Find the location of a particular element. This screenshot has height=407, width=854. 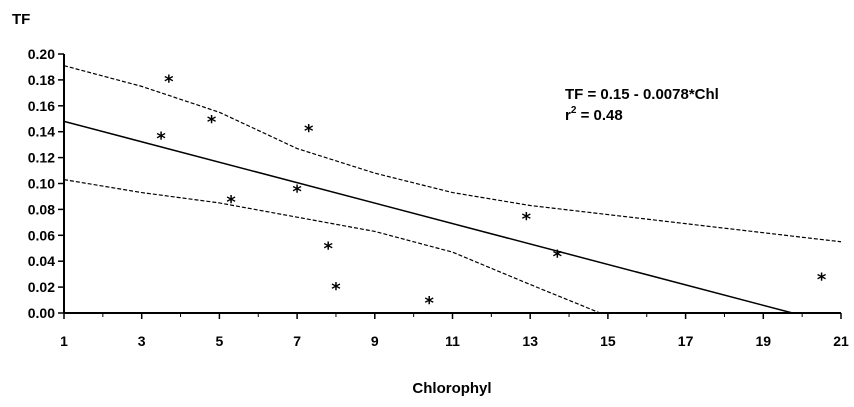

x-tick-label: 13 is located at coordinates (530, 341).